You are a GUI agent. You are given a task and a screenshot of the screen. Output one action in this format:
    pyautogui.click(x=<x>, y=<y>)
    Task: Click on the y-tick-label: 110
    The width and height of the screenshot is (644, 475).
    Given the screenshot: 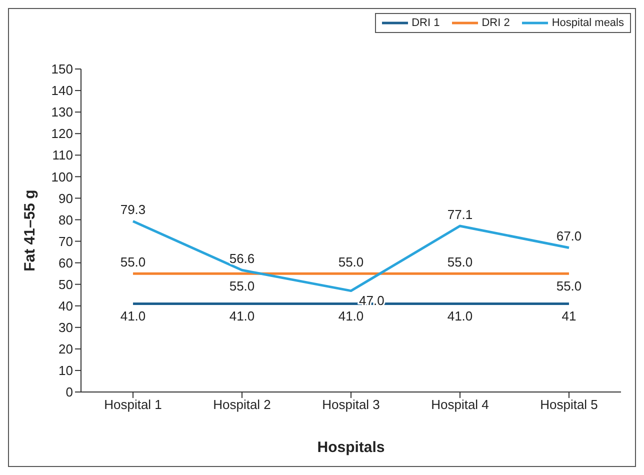 What is the action you would take?
    pyautogui.click(x=62, y=155)
    